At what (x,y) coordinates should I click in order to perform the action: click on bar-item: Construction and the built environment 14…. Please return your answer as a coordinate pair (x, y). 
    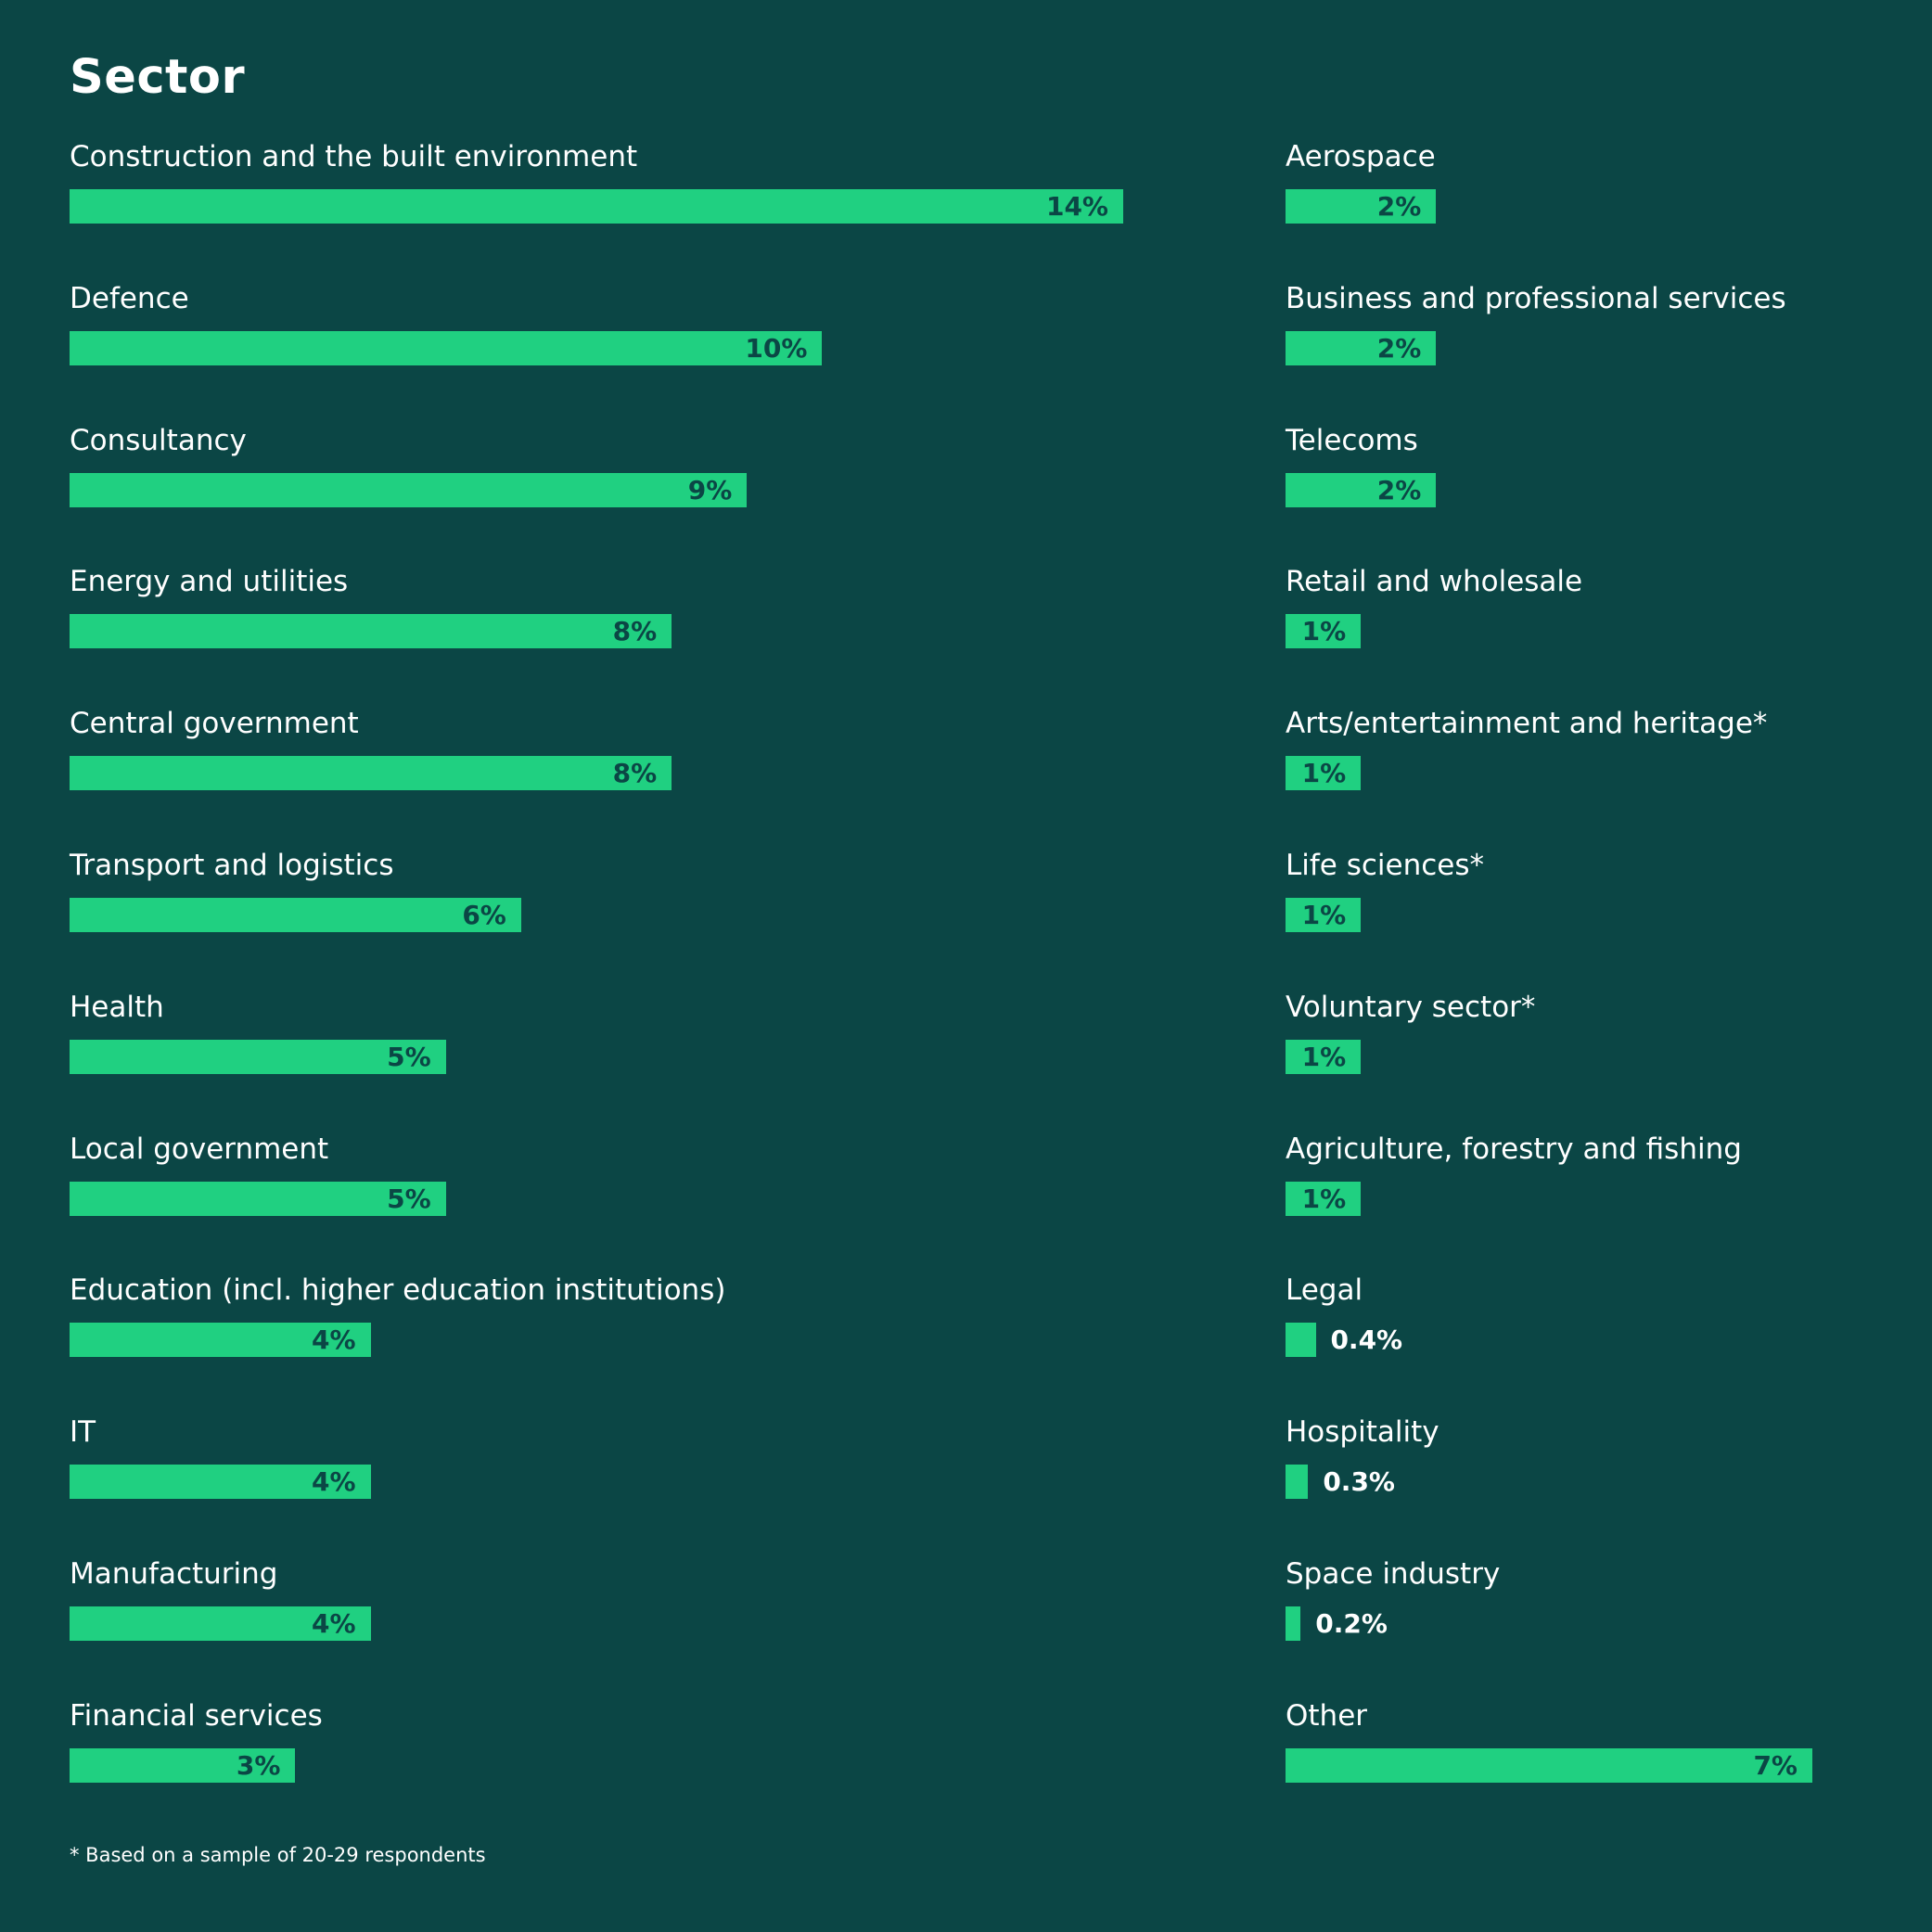
    Looking at the image, I should click on (596, 196).